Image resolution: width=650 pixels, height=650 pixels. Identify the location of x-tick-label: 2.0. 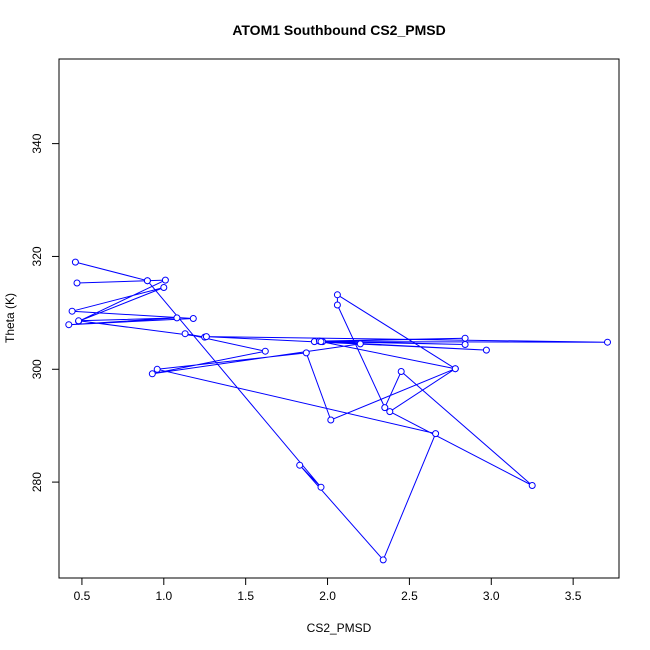
(327, 596).